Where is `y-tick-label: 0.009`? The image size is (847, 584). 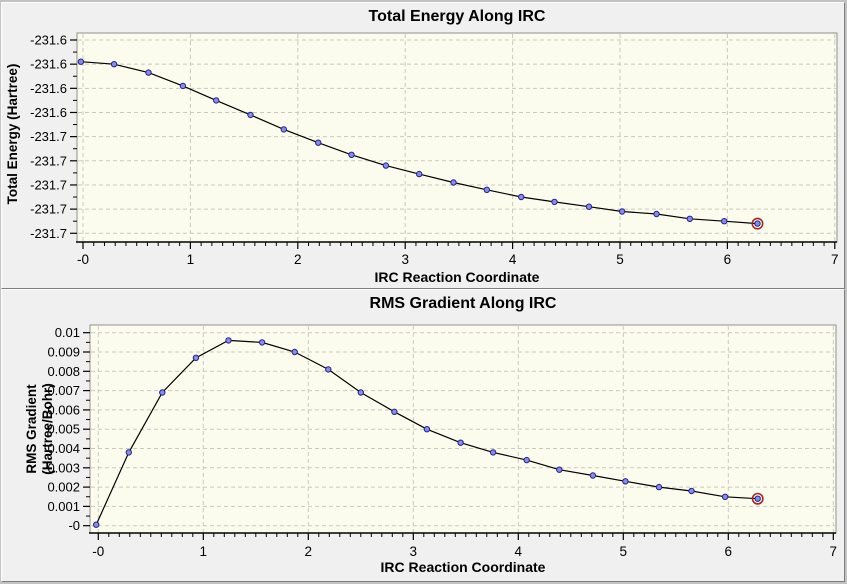
y-tick-label: 0.009 is located at coordinates (63, 352).